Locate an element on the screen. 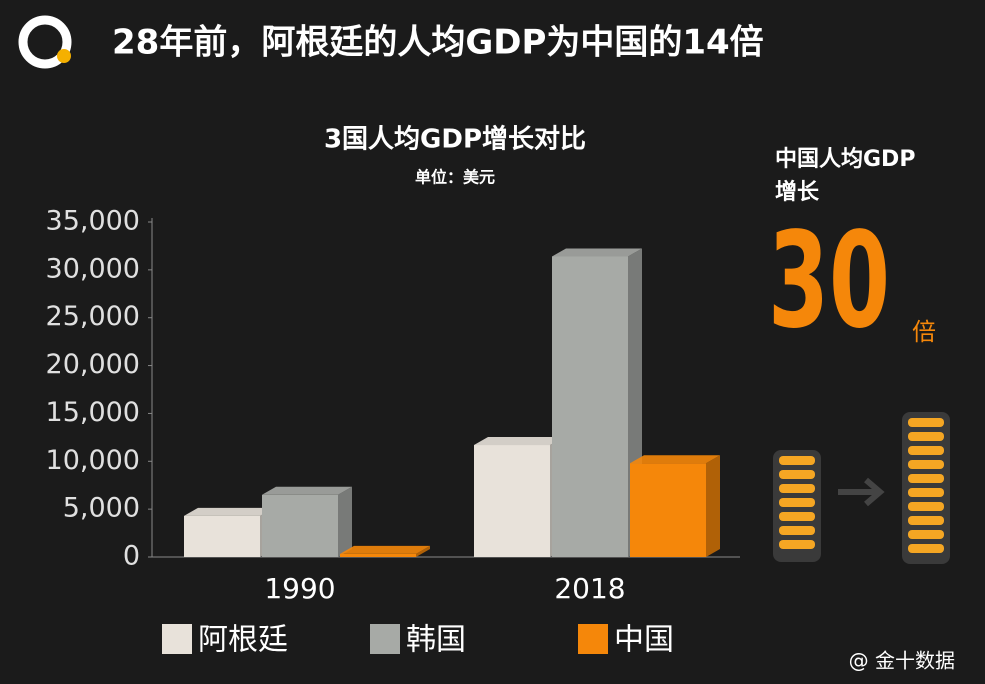  annotation-number: 30 is located at coordinates (829, 281).